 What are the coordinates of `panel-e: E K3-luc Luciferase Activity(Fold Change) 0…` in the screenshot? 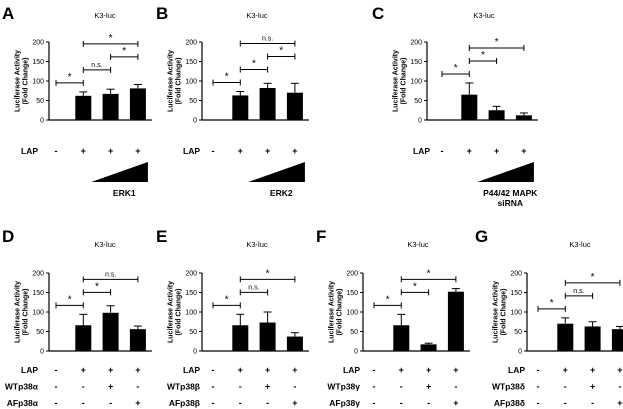 It's located at (232, 317).